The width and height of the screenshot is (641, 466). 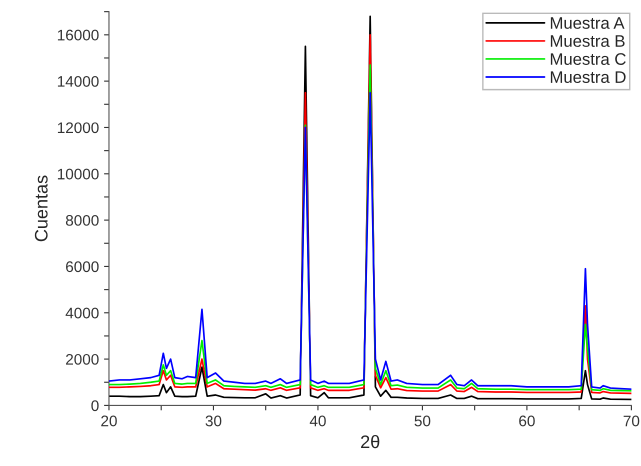 What do you see at coordinates (370, 441) in the screenshot?
I see `x-axis-title: 2θ` at bounding box center [370, 441].